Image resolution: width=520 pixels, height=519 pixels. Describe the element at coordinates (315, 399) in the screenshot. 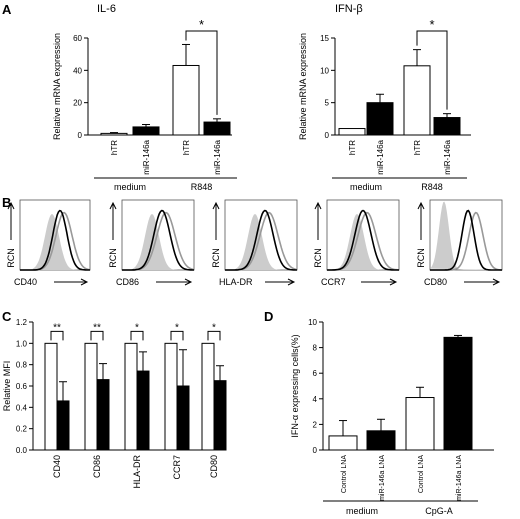

I see `y-tick-label: 4` at that location.